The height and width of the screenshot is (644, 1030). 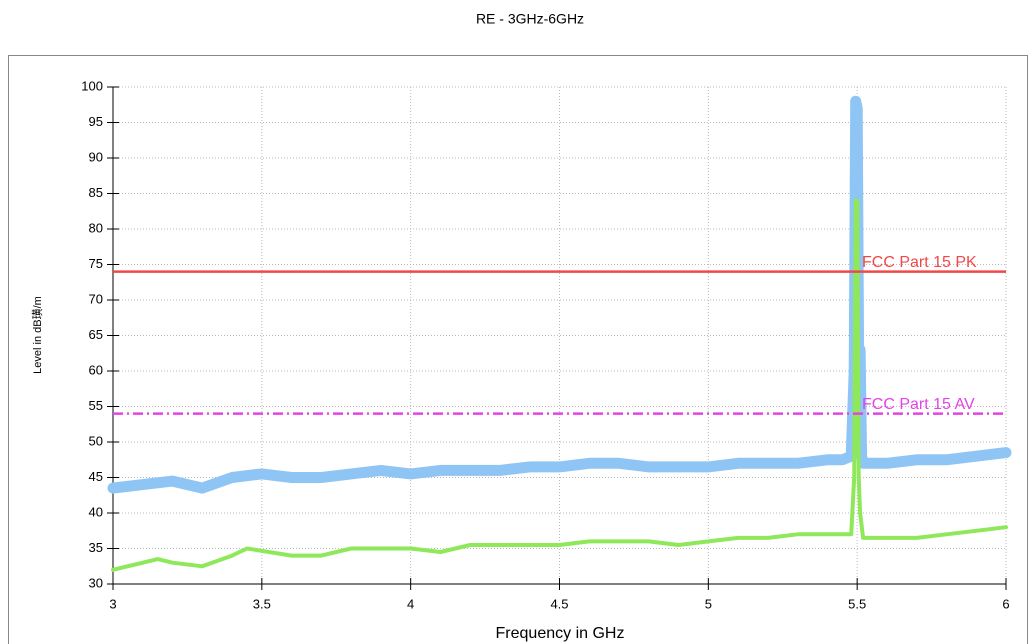 I want to click on y-tick-label: 30, so click(x=96, y=582).